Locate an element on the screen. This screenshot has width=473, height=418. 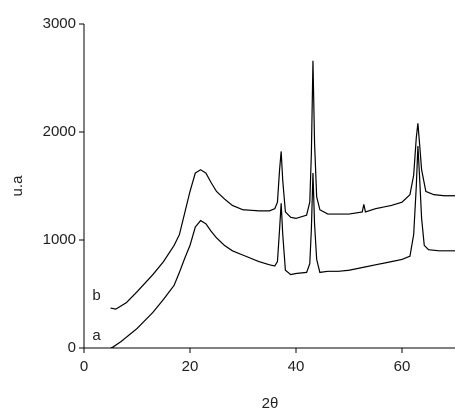
y-tick-label: 1000 is located at coordinates (59, 239).